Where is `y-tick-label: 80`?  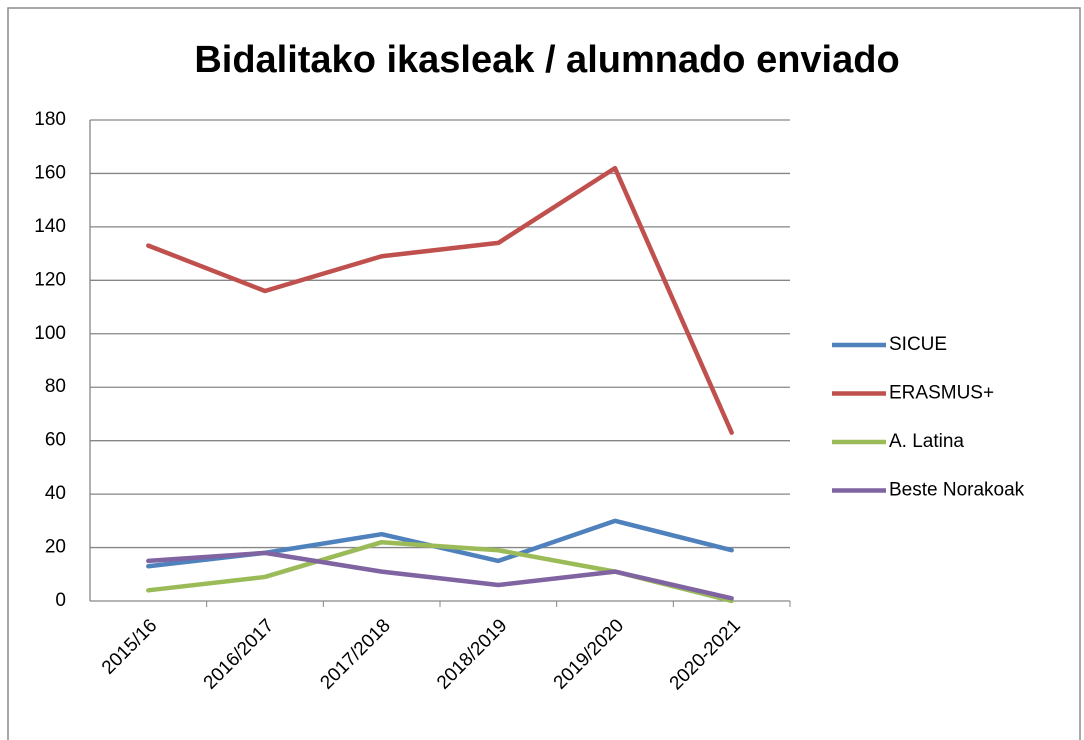
y-tick-label: 80 is located at coordinates (55, 386).